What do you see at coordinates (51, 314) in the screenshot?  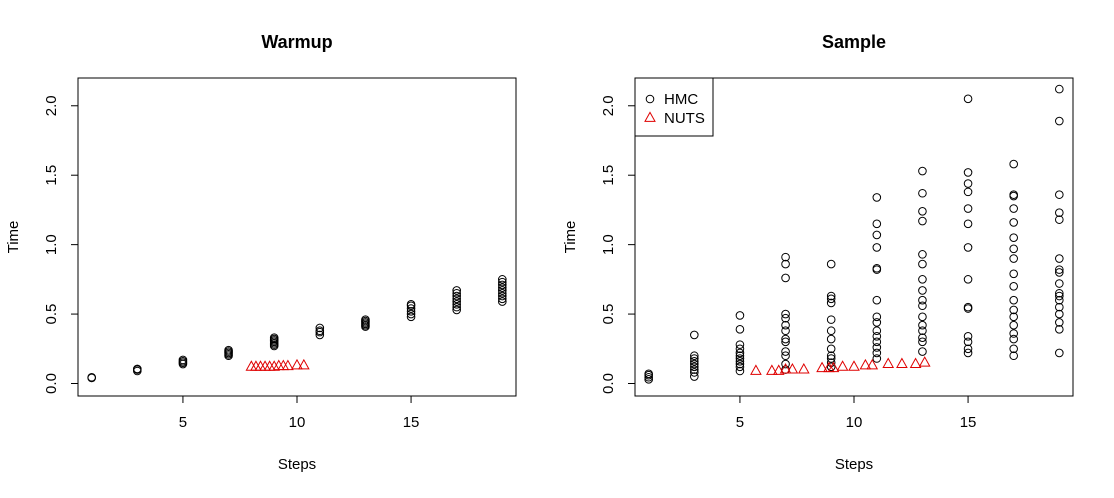 I see `warmup-y-tick-label: 0.5` at bounding box center [51, 314].